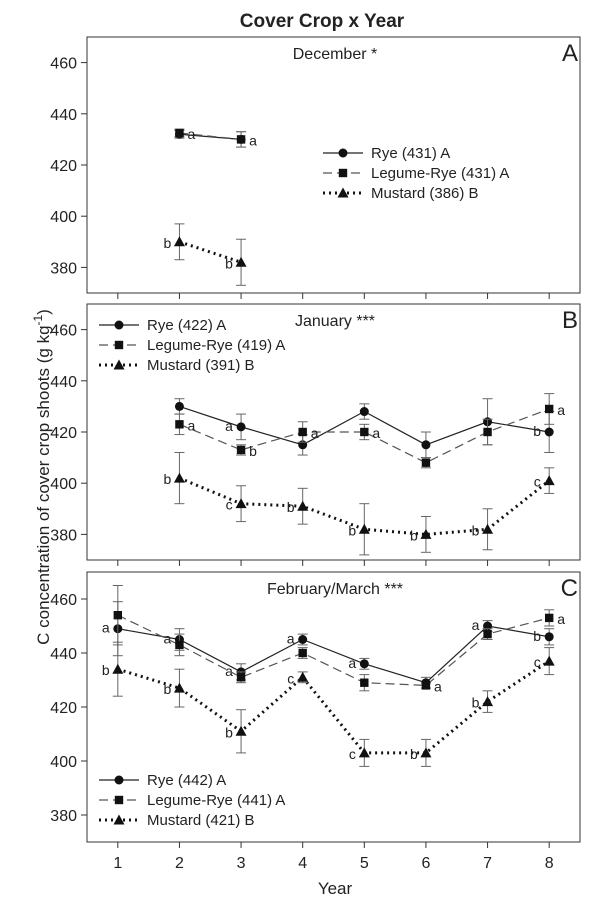 This screenshot has height=905, width=594. What do you see at coordinates (549, 863) in the screenshot?
I see `x-tick-label: 8` at bounding box center [549, 863].